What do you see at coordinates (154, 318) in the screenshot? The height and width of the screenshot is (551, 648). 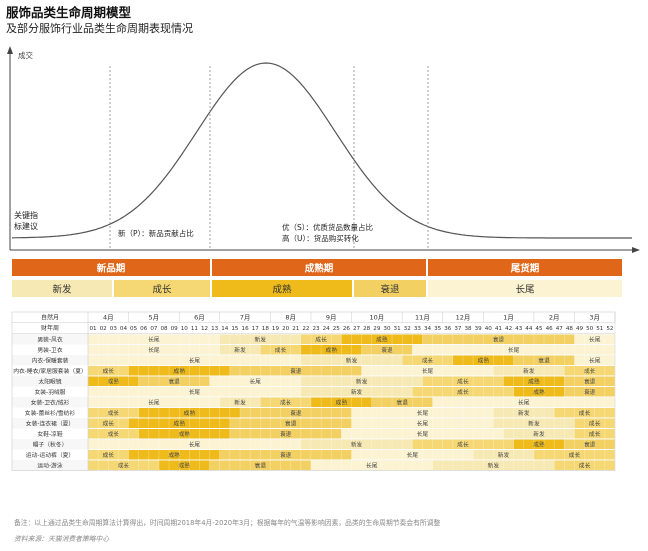 I see `month-label: 5月` at bounding box center [154, 318].